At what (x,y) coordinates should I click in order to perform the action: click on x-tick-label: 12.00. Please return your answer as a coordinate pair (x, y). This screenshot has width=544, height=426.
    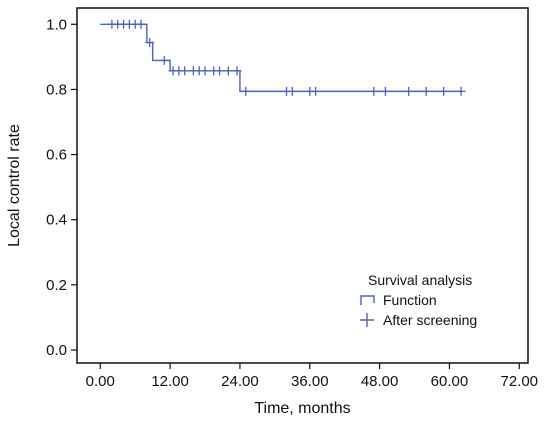
    Looking at the image, I should click on (170, 381).